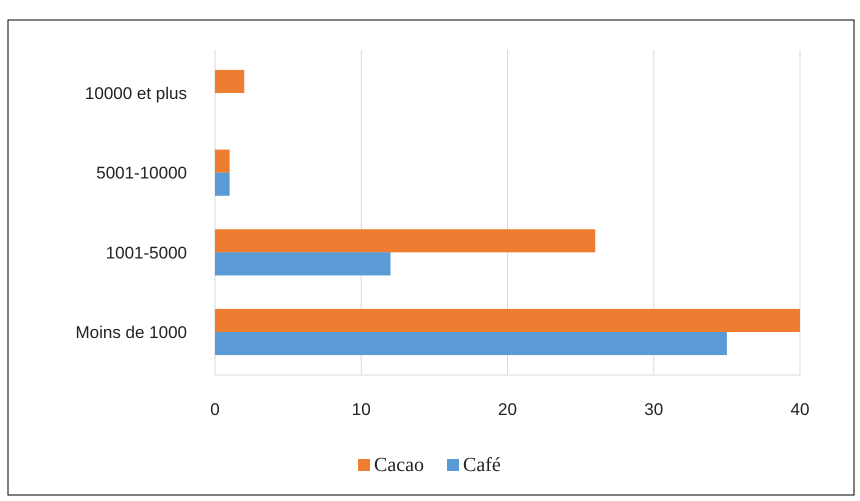  I want to click on x-tick-label: 40, so click(800, 409).